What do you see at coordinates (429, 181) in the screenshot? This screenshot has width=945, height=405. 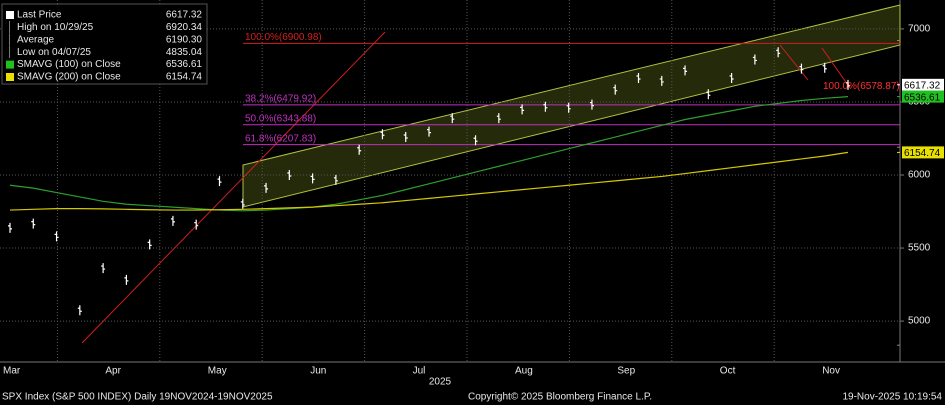 I see `sma-line` at bounding box center [429, 181].